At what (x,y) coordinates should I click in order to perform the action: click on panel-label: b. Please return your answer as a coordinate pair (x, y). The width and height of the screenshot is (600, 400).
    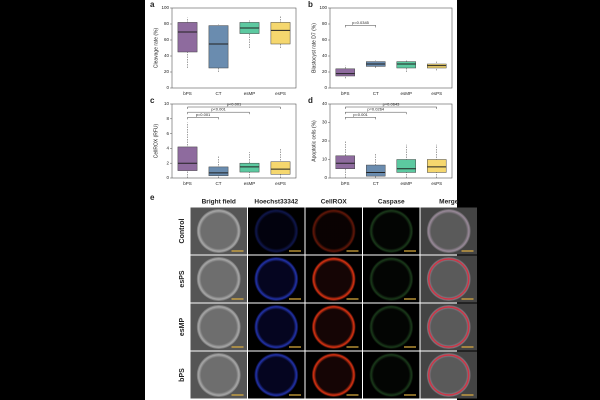
    Looking at the image, I should click on (310, 4).